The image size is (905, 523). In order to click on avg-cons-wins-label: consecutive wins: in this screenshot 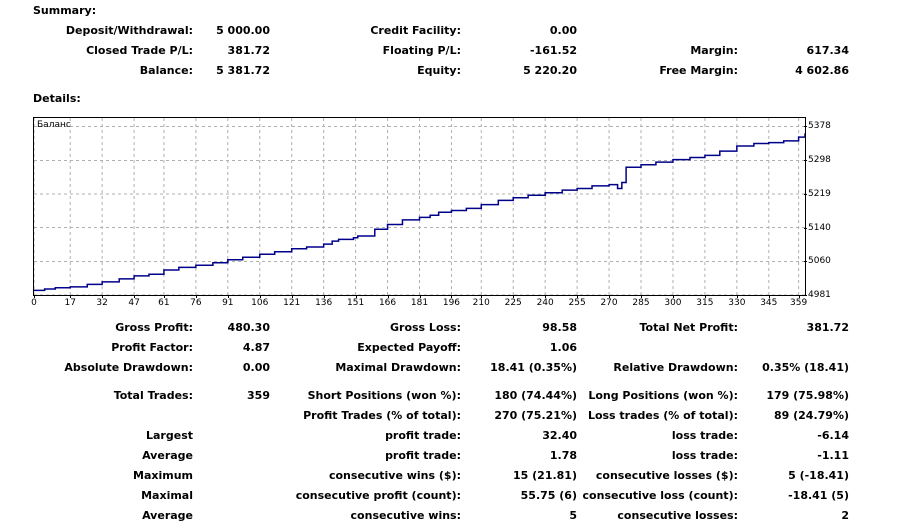, I will do `click(405, 515)`.